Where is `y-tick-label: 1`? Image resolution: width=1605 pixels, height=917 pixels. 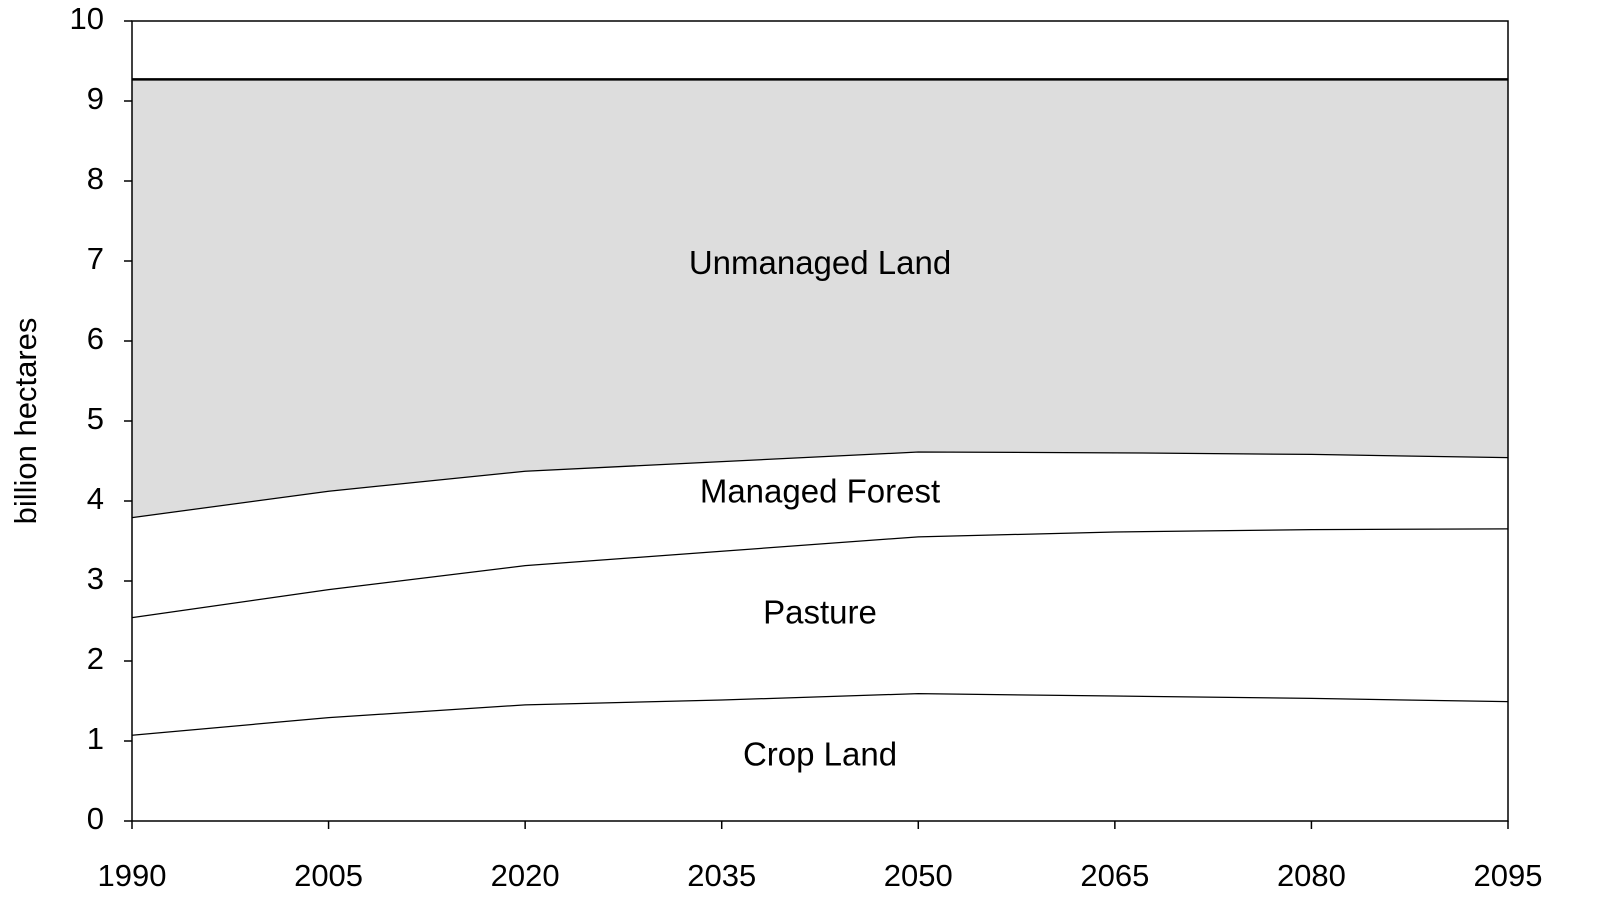
y-tick-label: 1 is located at coordinates (95, 738).